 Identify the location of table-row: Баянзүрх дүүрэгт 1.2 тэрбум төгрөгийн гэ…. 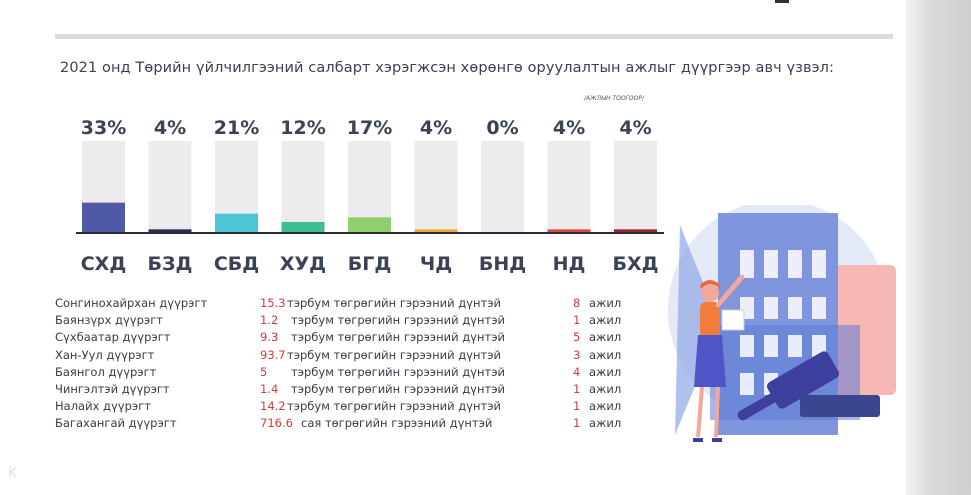
(345, 321).